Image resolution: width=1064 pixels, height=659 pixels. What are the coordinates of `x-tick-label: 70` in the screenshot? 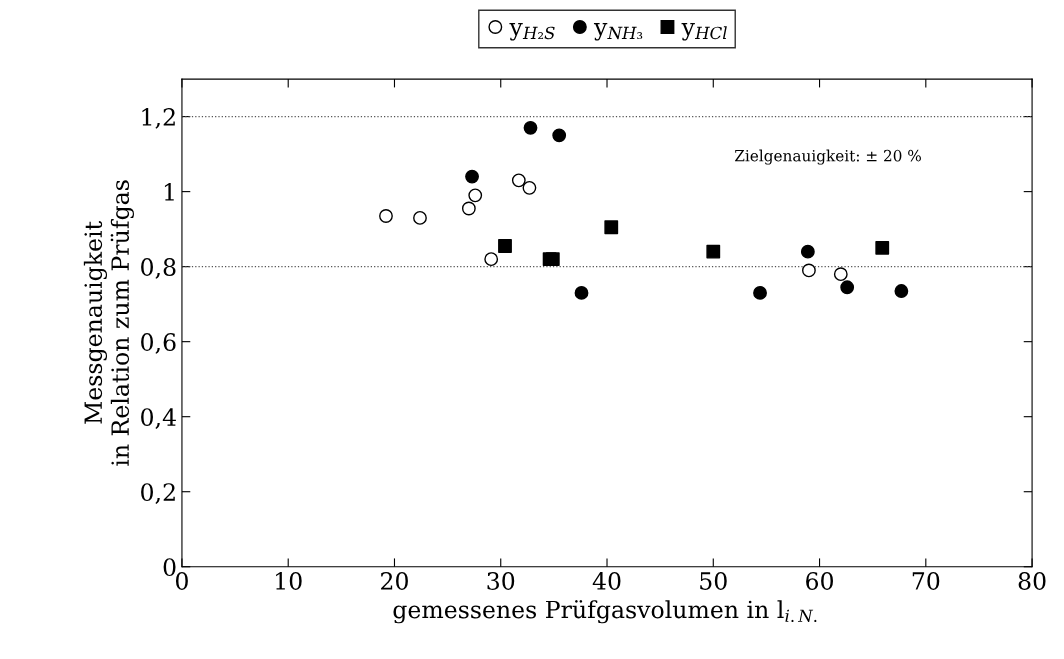 It's located at (926, 581).